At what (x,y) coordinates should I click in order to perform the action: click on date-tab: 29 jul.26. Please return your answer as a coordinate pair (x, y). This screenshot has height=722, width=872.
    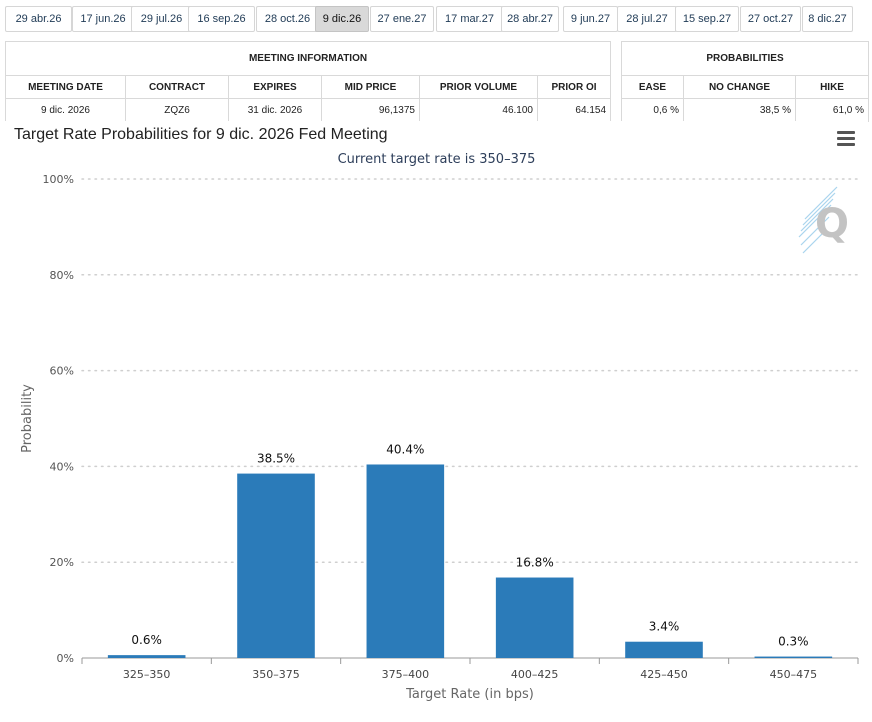
    Looking at the image, I should click on (161, 19).